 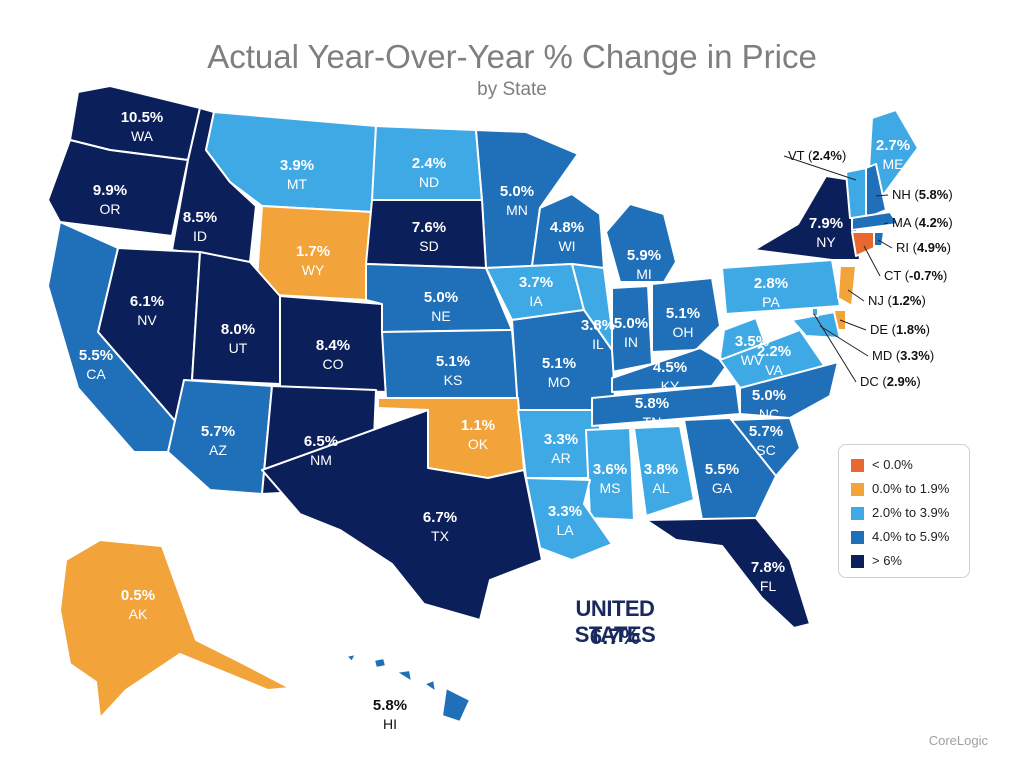 What do you see at coordinates (853, 325) in the screenshot?
I see `leader-line-de` at bounding box center [853, 325].